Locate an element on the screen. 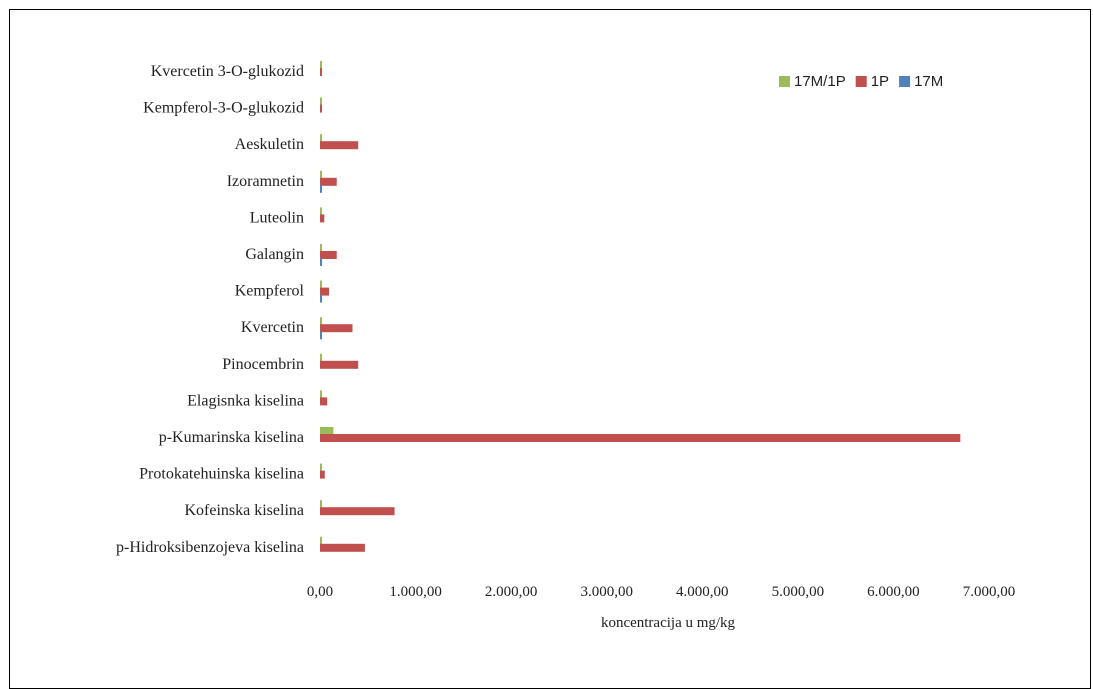 Image resolution: width=1093 pixels, height=689 pixels. x-tick-label: 5.000,00 is located at coordinates (798, 592).